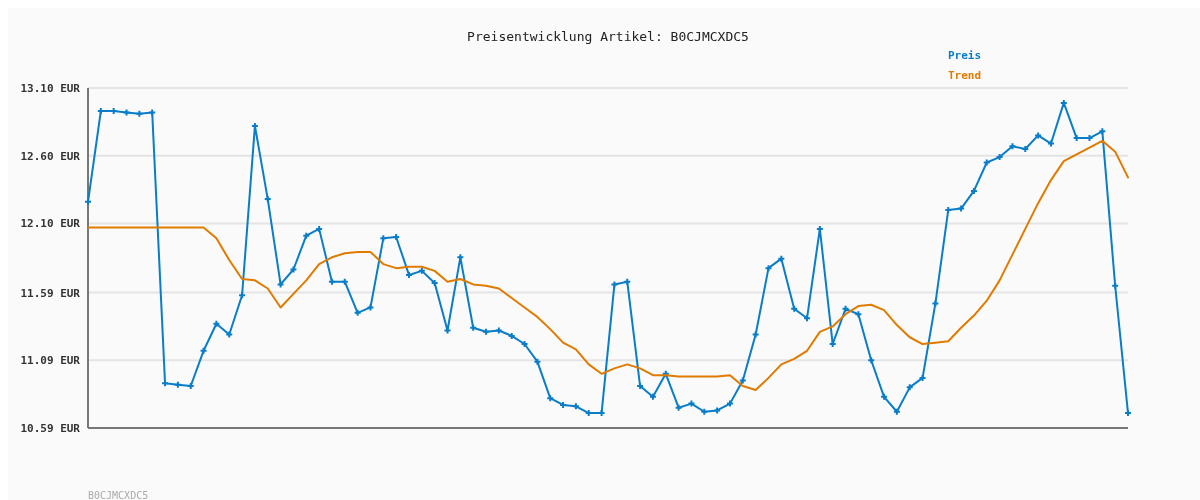  I want to click on text: B0CJMCXDC5, so click(118, 495).